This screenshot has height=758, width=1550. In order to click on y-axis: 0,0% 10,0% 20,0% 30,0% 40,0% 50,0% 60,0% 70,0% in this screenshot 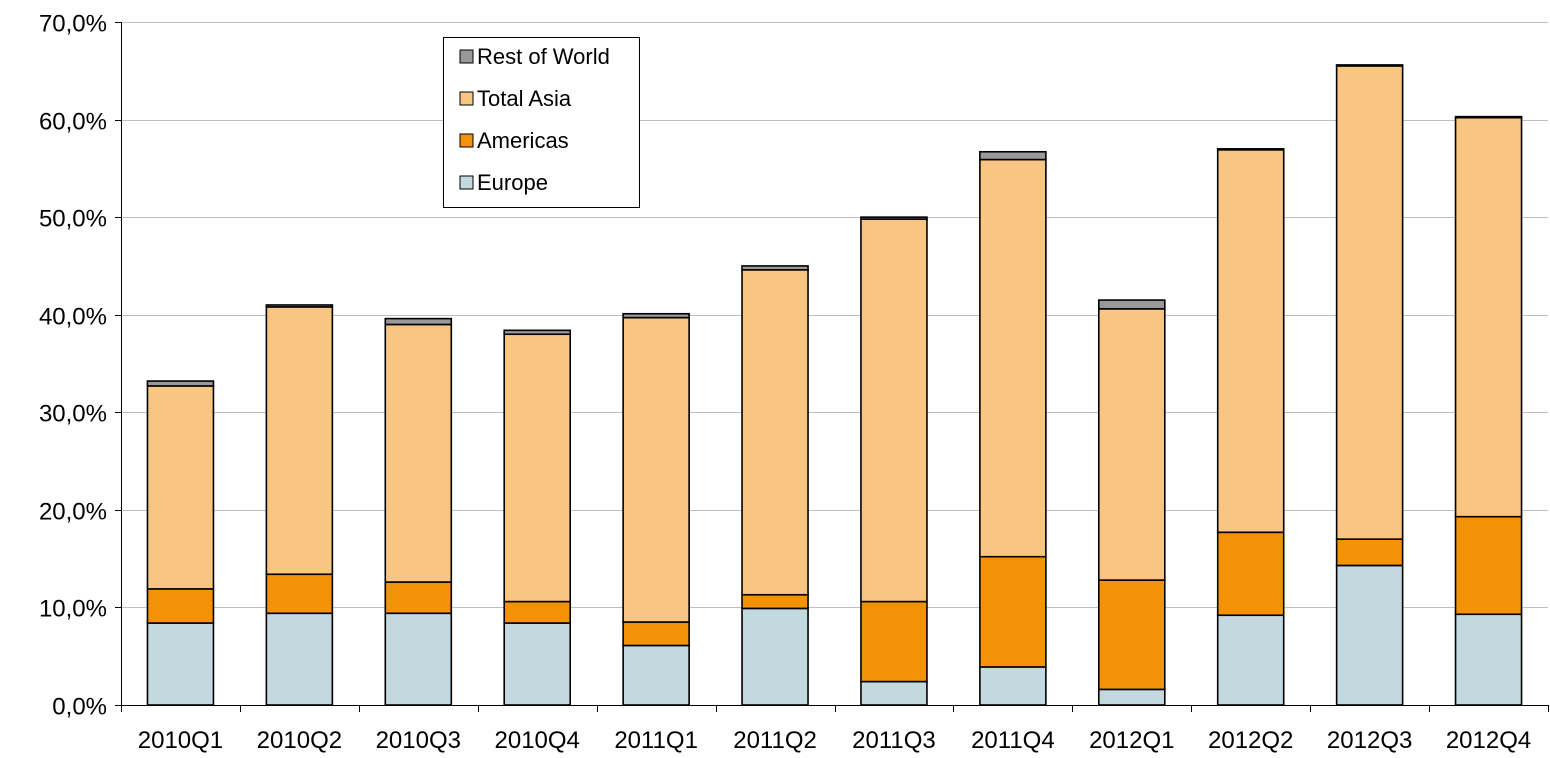, I will do `click(80, 366)`.